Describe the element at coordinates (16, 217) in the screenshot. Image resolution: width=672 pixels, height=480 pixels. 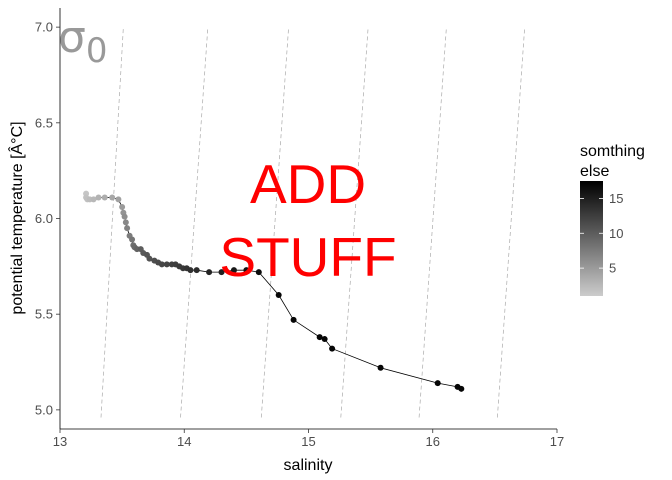
I see `y-axis-title: potential temperature [Â°C]` at that location.